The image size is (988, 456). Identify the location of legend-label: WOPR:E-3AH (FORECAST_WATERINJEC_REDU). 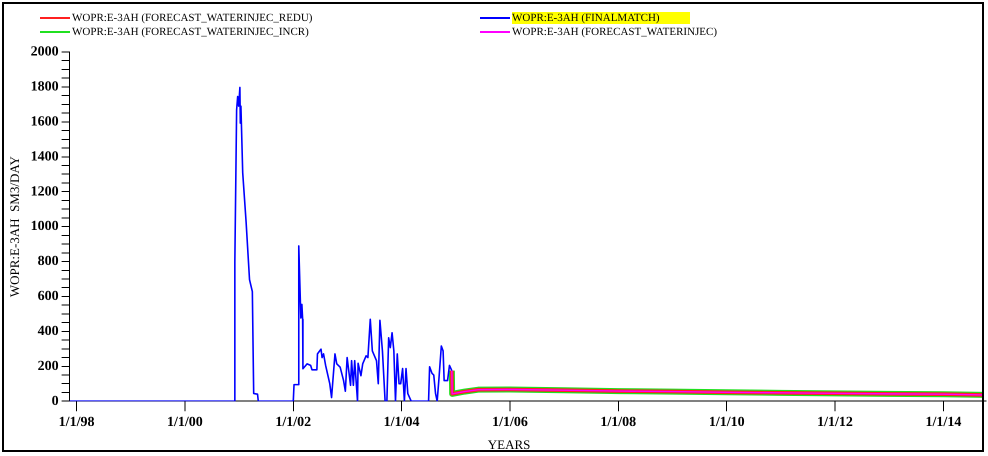
(192, 18).